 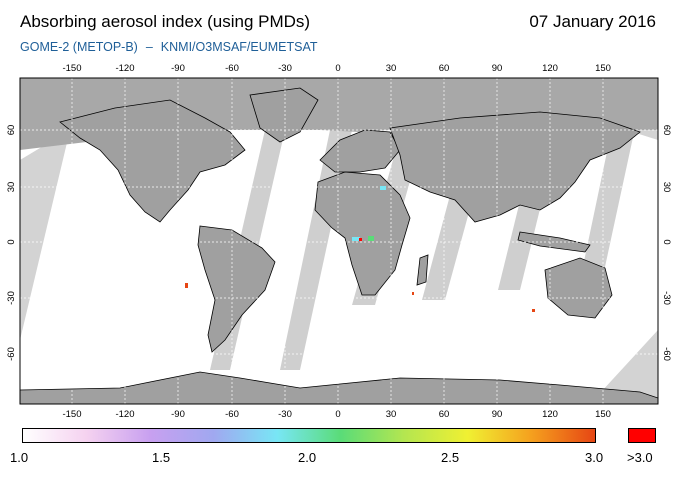 I want to click on lat-labels-right: 60 30 0 -30 -60, so click(x=666, y=243).